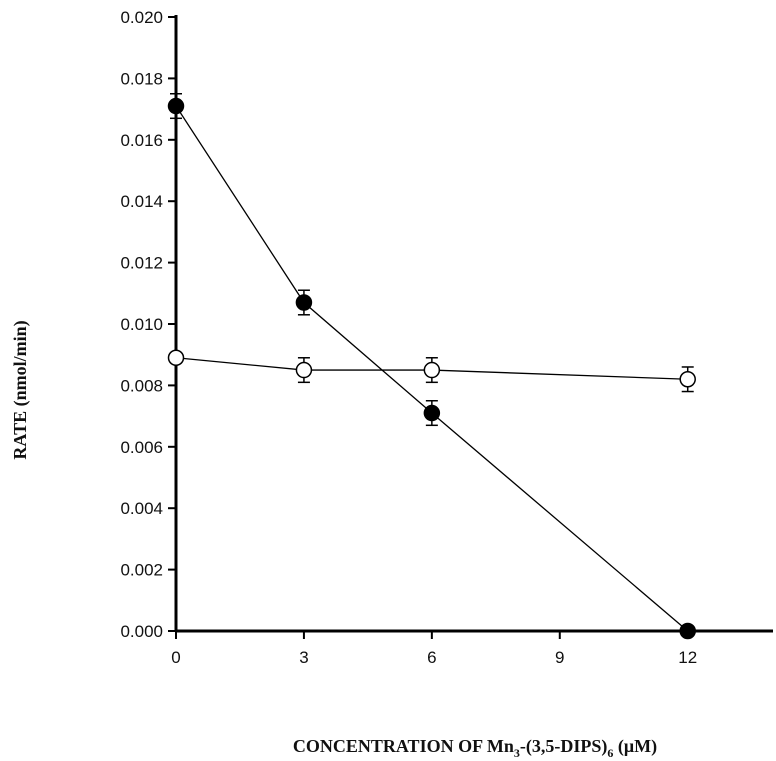  What do you see at coordinates (141, 508) in the screenshot?
I see `y-tick-label: 0.004` at bounding box center [141, 508].